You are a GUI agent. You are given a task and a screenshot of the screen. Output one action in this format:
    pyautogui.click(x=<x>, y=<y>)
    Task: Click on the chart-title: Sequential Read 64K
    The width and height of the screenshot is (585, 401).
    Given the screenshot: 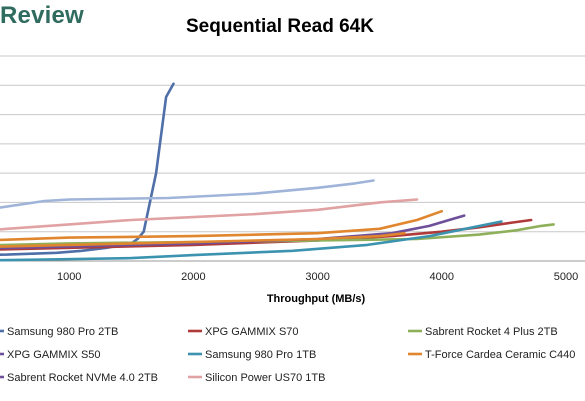 What is the action you would take?
    pyautogui.click(x=280, y=26)
    